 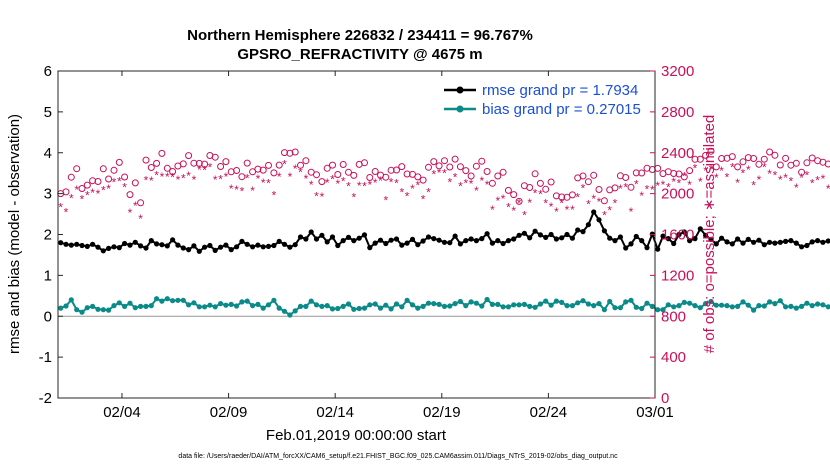 What do you see at coordinates (48, 316) in the screenshot?
I see `y-tick-left-label: 0` at bounding box center [48, 316].